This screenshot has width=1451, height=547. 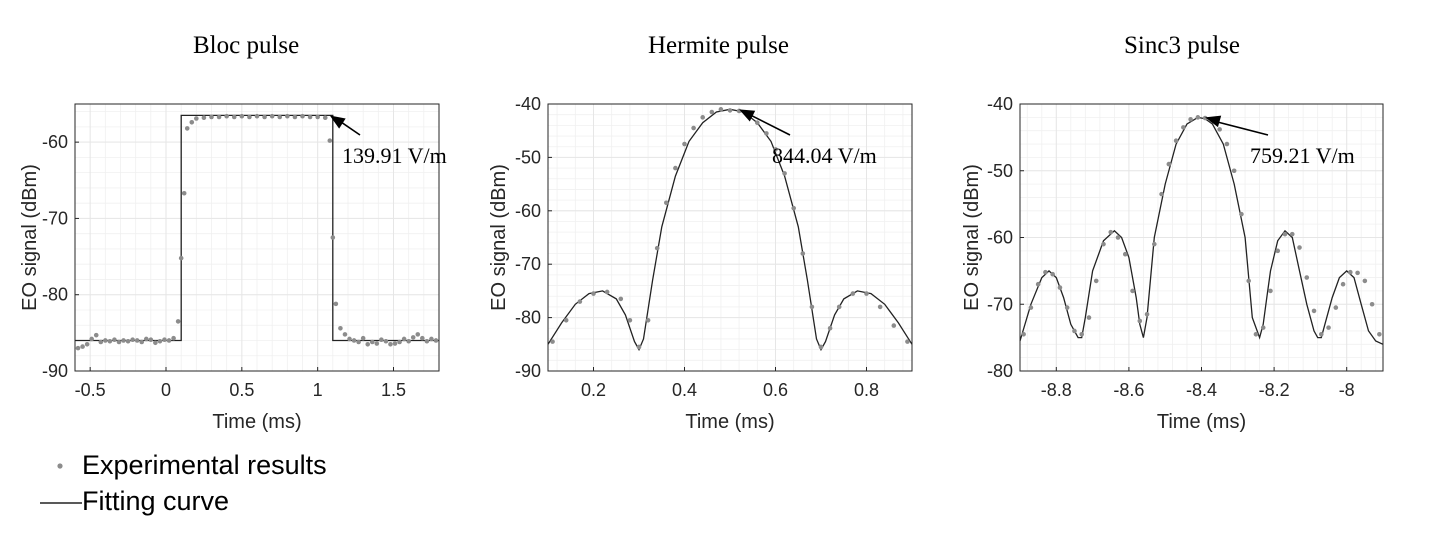 I want to click on y-tick-label: -40, so click(x=1000, y=104).